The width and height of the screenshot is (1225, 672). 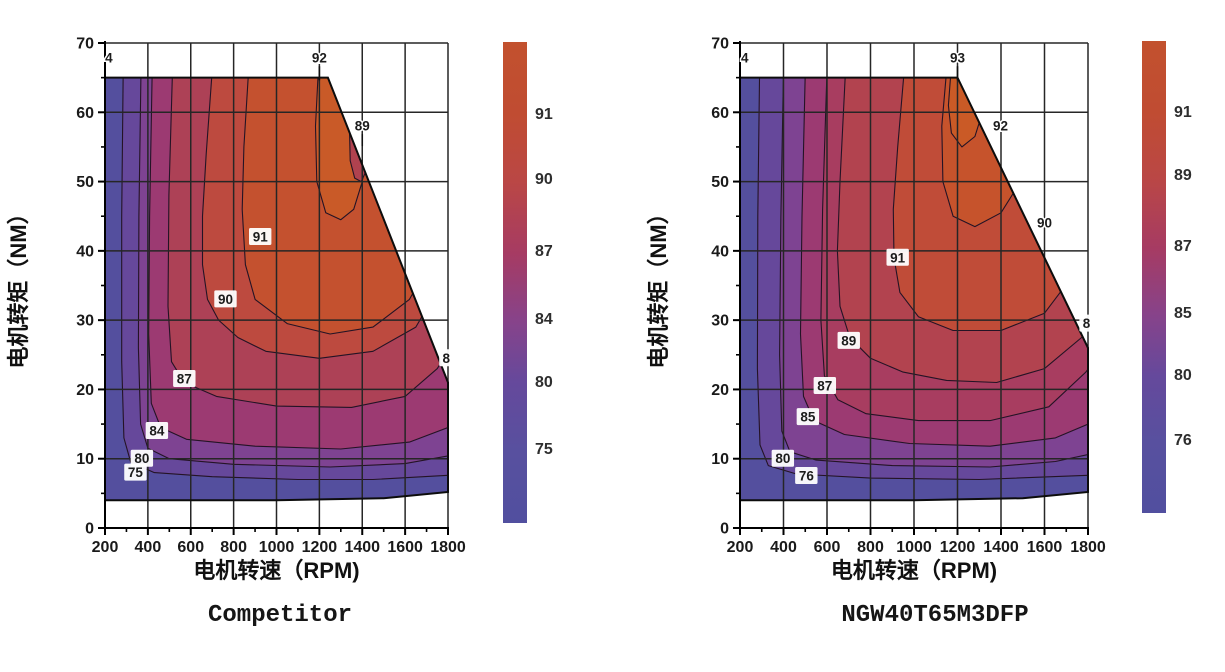 What do you see at coordinates (807, 476) in the screenshot?
I see `ngw40t65m3dfp-contour-label-76: 76` at bounding box center [807, 476].